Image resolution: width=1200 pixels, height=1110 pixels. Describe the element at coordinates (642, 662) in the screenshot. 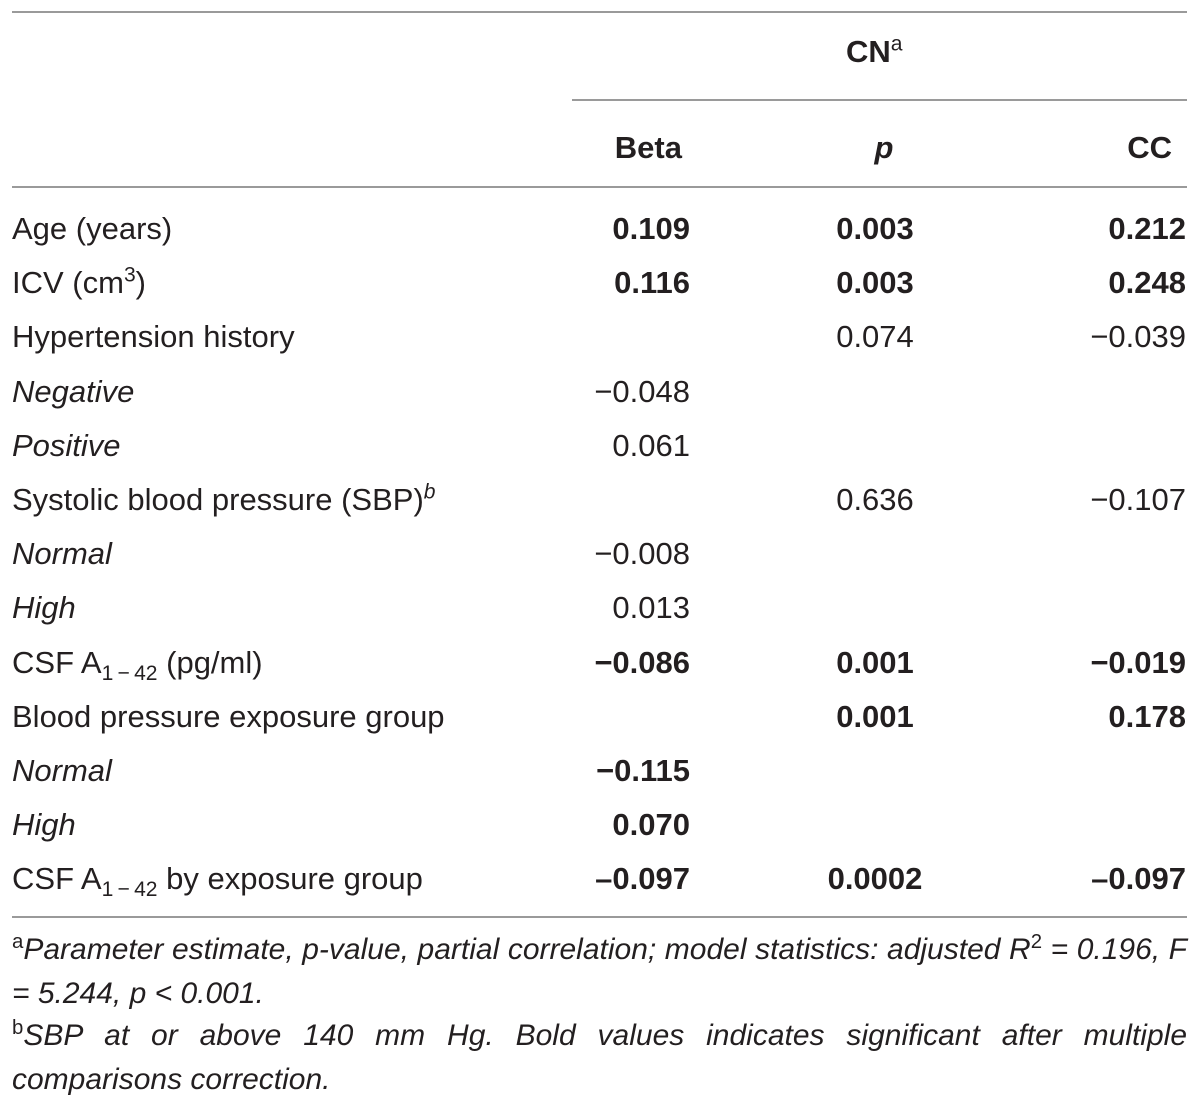

I see `beta-value: −0.086` at that location.